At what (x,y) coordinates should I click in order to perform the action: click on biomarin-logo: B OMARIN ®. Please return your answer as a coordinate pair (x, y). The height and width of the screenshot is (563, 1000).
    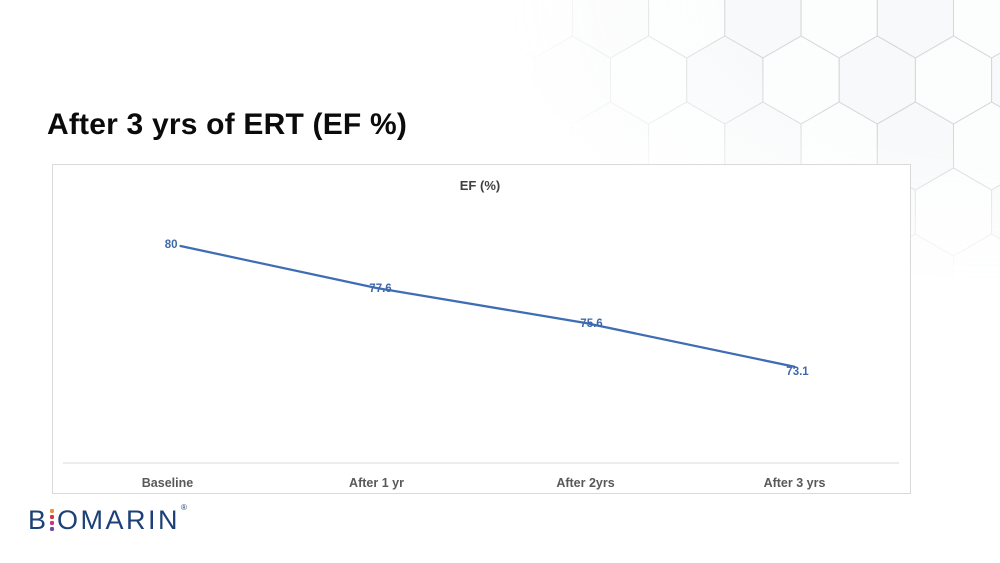
    Looking at the image, I should click on (107, 519).